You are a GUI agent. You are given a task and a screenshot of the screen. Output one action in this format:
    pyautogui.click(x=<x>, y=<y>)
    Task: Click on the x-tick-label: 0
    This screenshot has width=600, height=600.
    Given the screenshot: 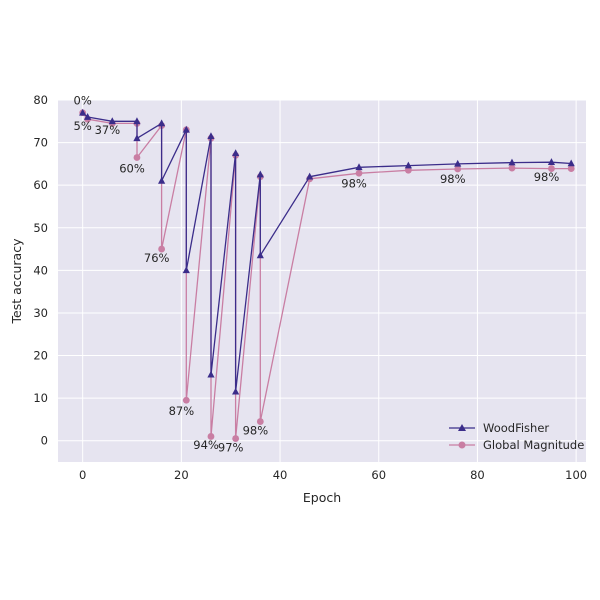 What is the action you would take?
    pyautogui.click(x=82, y=475)
    